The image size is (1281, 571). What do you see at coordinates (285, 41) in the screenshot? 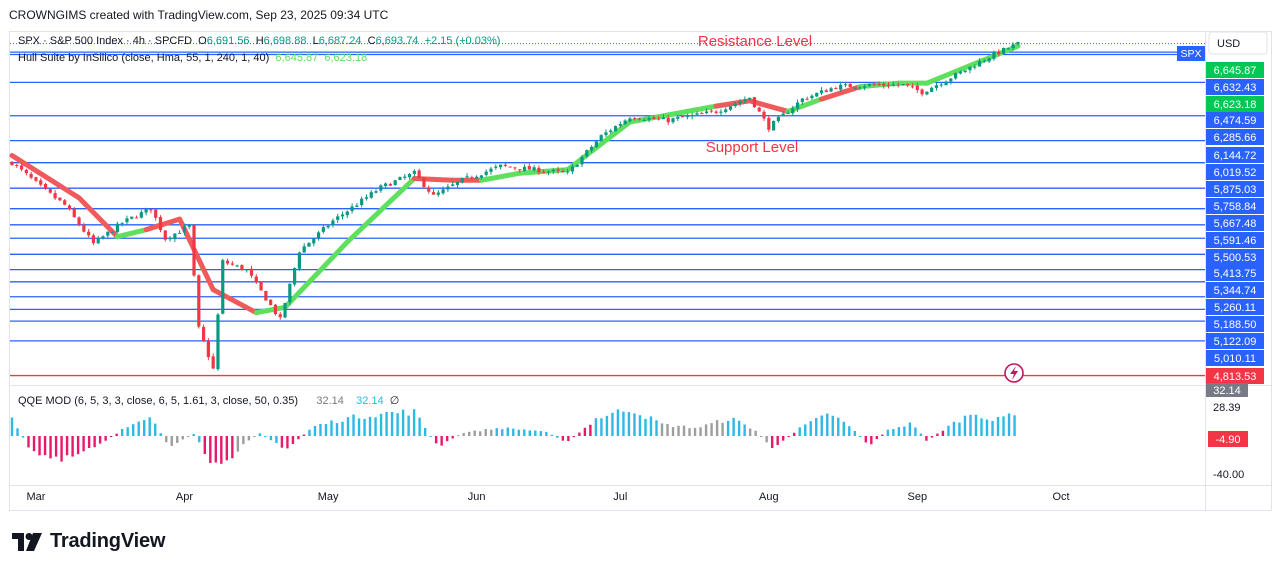
I see `legend-high-value: 6,698.88` at bounding box center [285, 41].